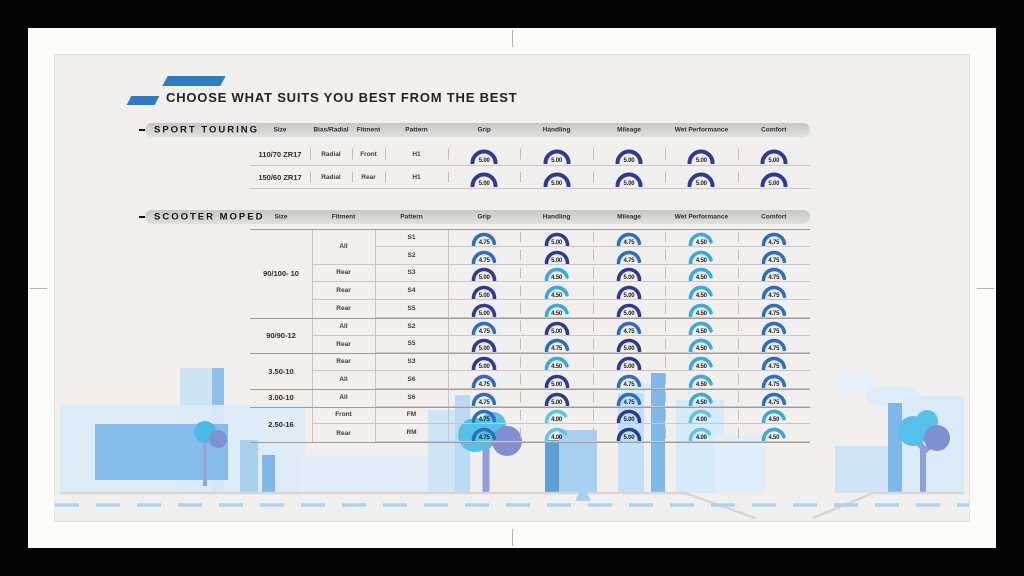 The height and width of the screenshot is (576, 1024). Describe the element at coordinates (411, 291) in the screenshot. I see `pattern-cell: S4` at that location.